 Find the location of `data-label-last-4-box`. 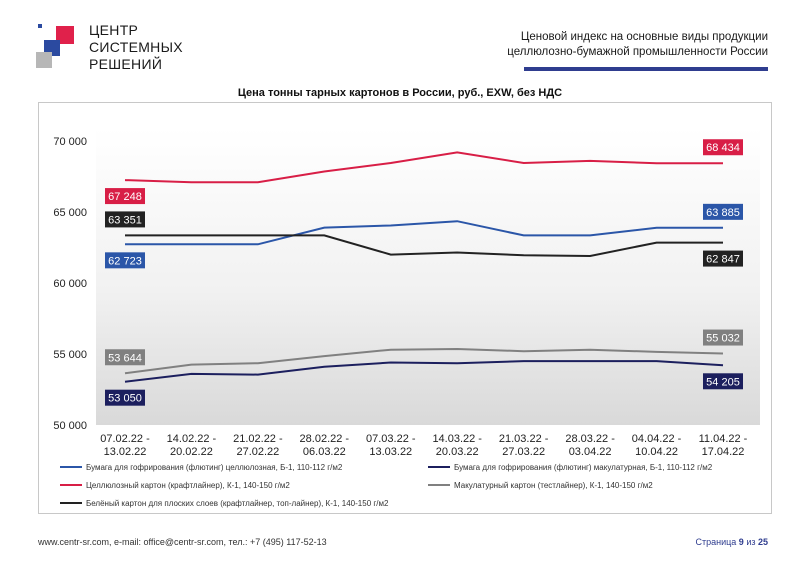

data-label-last-4-box is located at coordinates (723, 337).